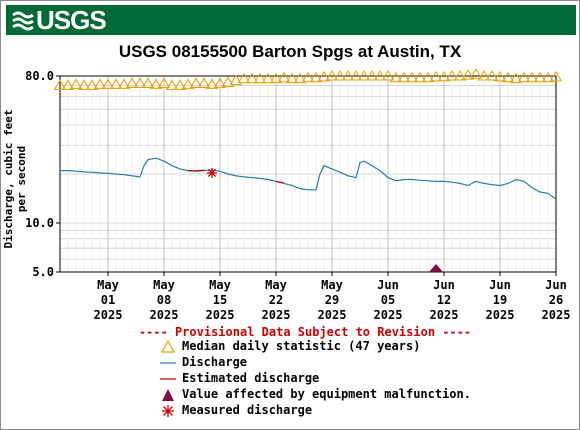 The height and width of the screenshot is (430, 580). Describe the element at coordinates (212, 172) in the screenshot. I see `measured-discharge-marker` at that location.